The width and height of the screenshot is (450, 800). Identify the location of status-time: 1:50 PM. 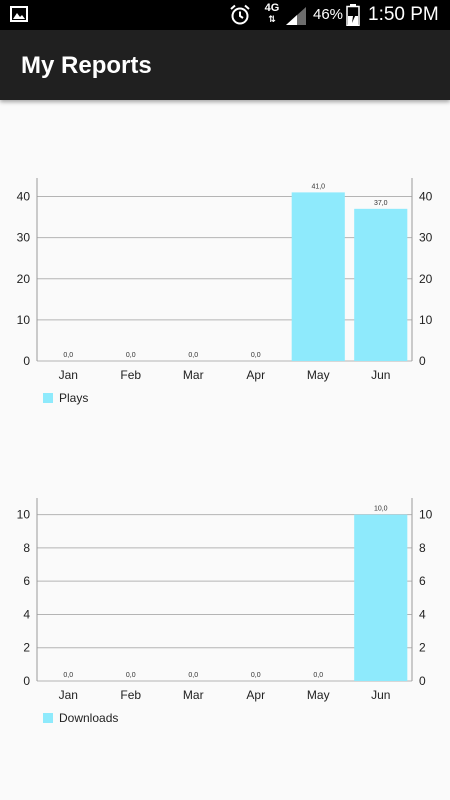
(403, 14).